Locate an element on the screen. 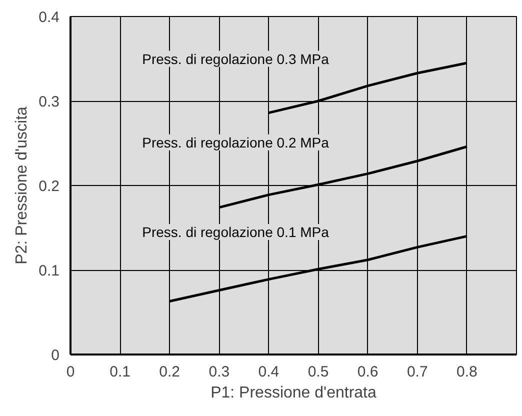  y-tick-label: 0.1 is located at coordinates (49, 271).